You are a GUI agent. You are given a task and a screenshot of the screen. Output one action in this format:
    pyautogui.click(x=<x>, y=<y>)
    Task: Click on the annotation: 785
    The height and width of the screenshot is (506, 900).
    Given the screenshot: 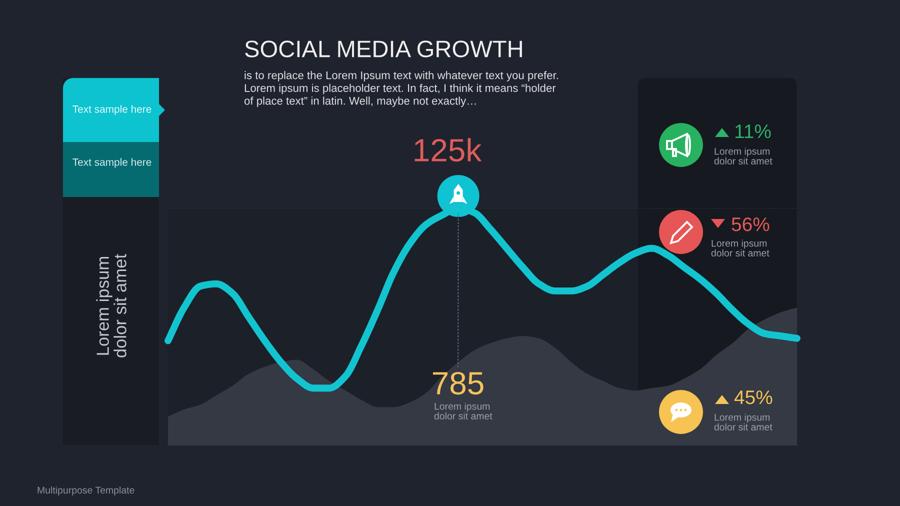 What is the action you would take?
    pyautogui.click(x=458, y=383)
    